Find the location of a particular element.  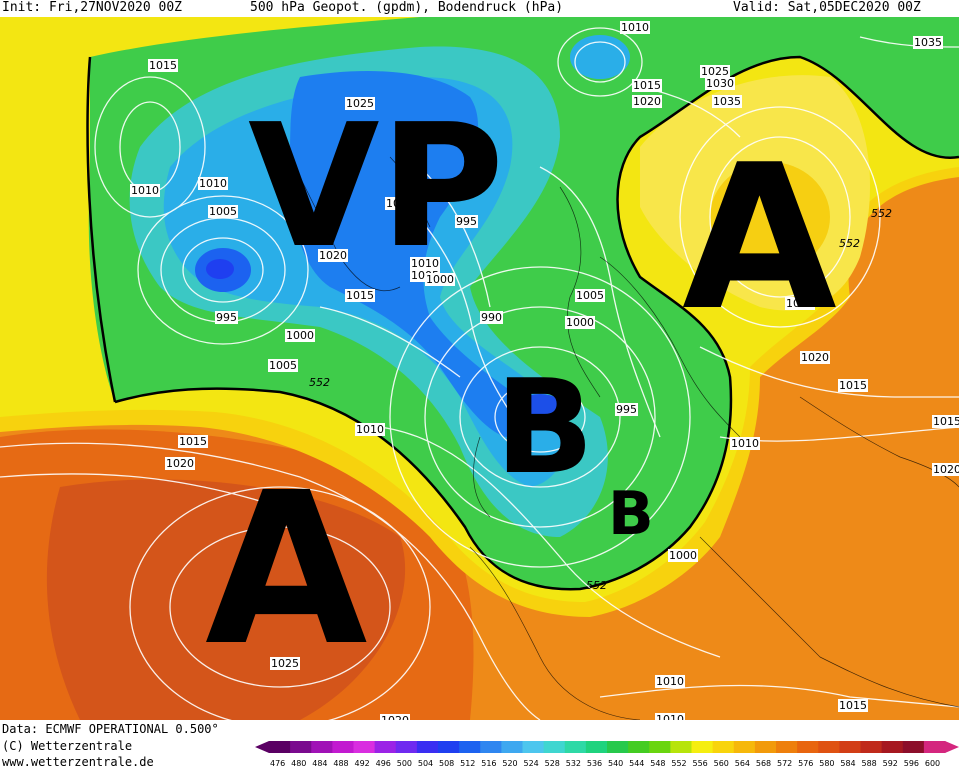

scale-label: 512 is located at coordinates (467, 763).